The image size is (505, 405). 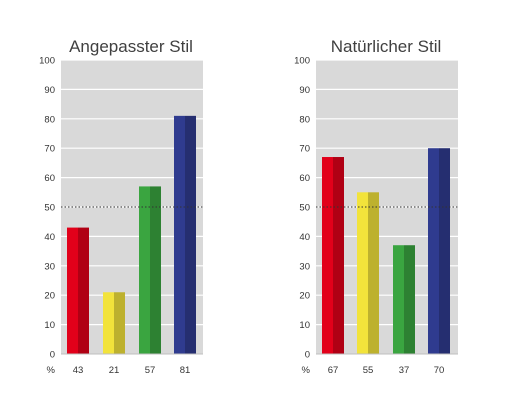 What do you see at coordinates (131, 46) in the screenshot?
I see `chart-title: Angepasster Stil` at bounding box center [131, 46].